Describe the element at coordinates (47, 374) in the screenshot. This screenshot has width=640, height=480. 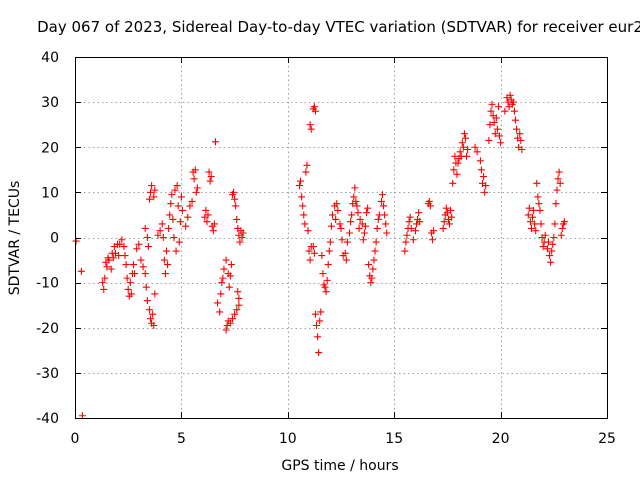
I see `y-tick-label: -30` at that location.